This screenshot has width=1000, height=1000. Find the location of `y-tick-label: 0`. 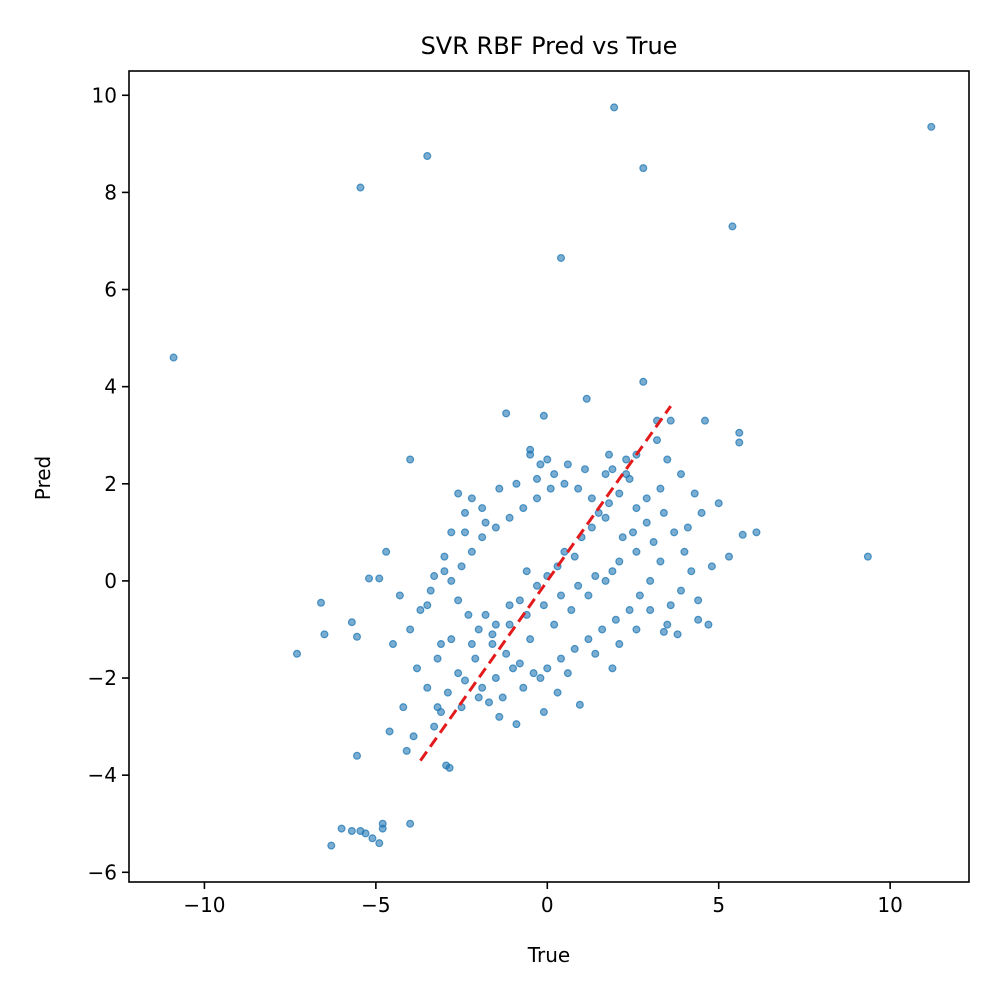

y-tick-label: 0 is located at coordinates (110, 581).